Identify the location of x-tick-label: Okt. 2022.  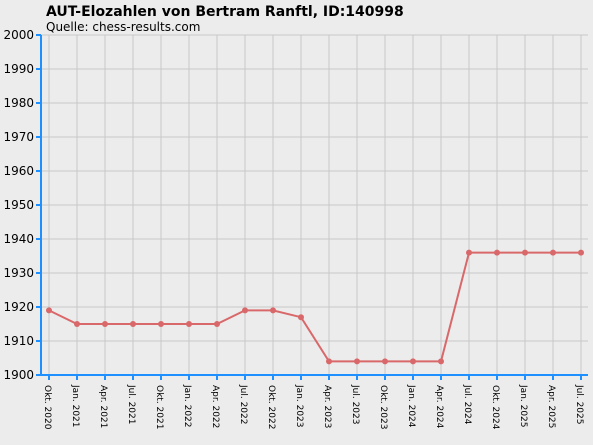
(271, 407).